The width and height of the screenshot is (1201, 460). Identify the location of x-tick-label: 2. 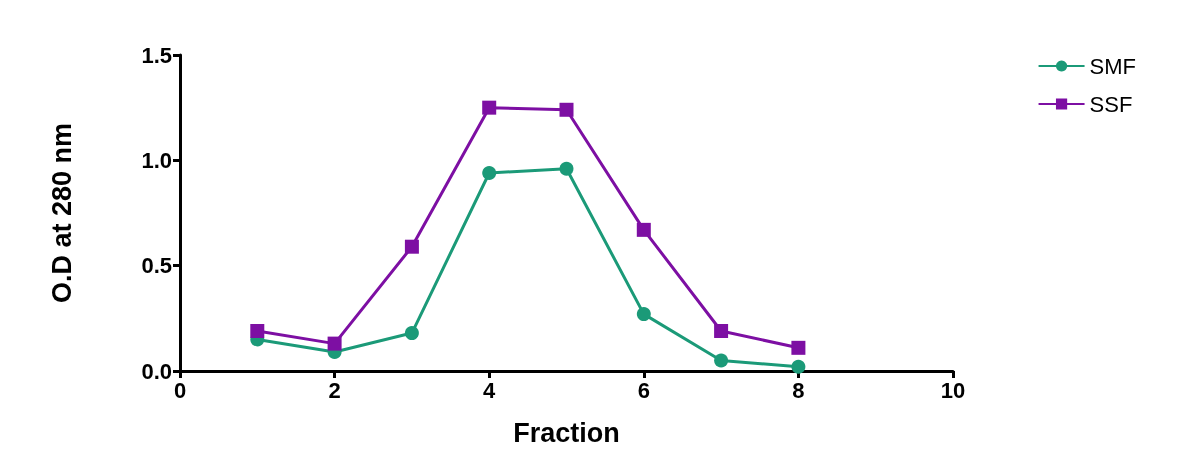
(334, 390).